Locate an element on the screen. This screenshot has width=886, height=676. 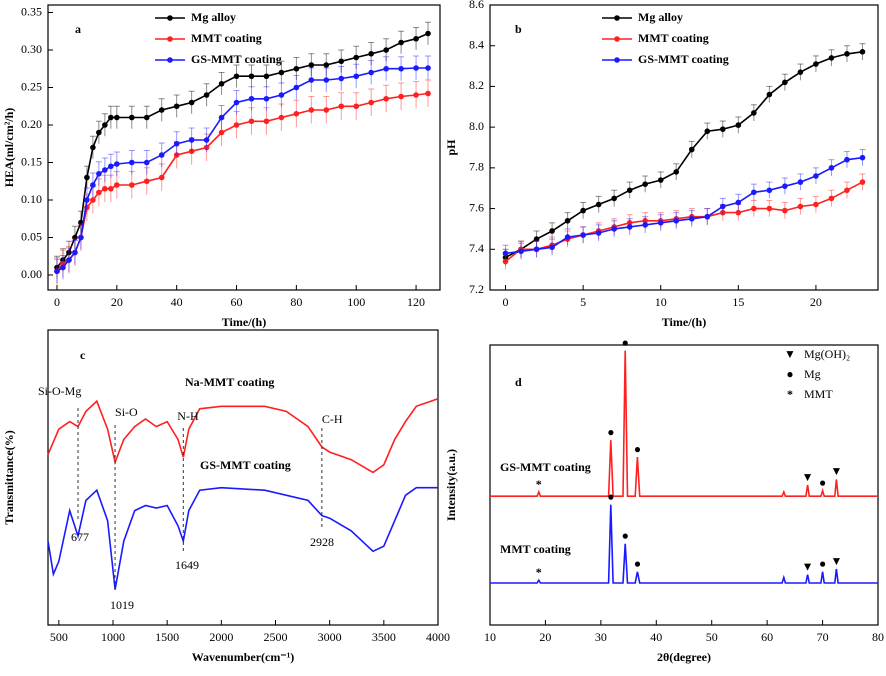
y-tick-label: 8.4 is located at coordinates (476, 44).